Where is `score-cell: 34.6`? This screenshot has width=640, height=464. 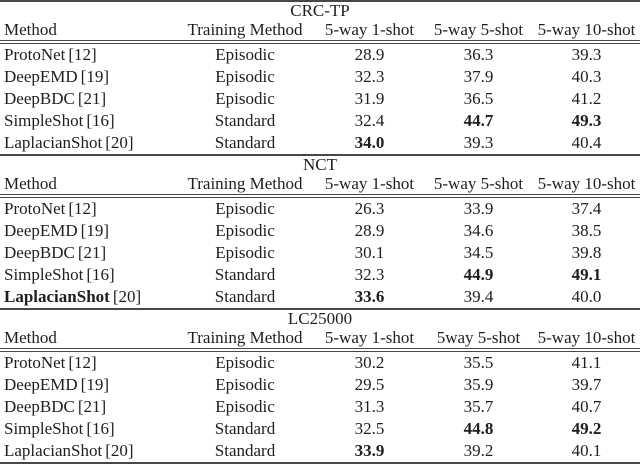
score-cell: 34.6 is located at coordinates (478, 230).